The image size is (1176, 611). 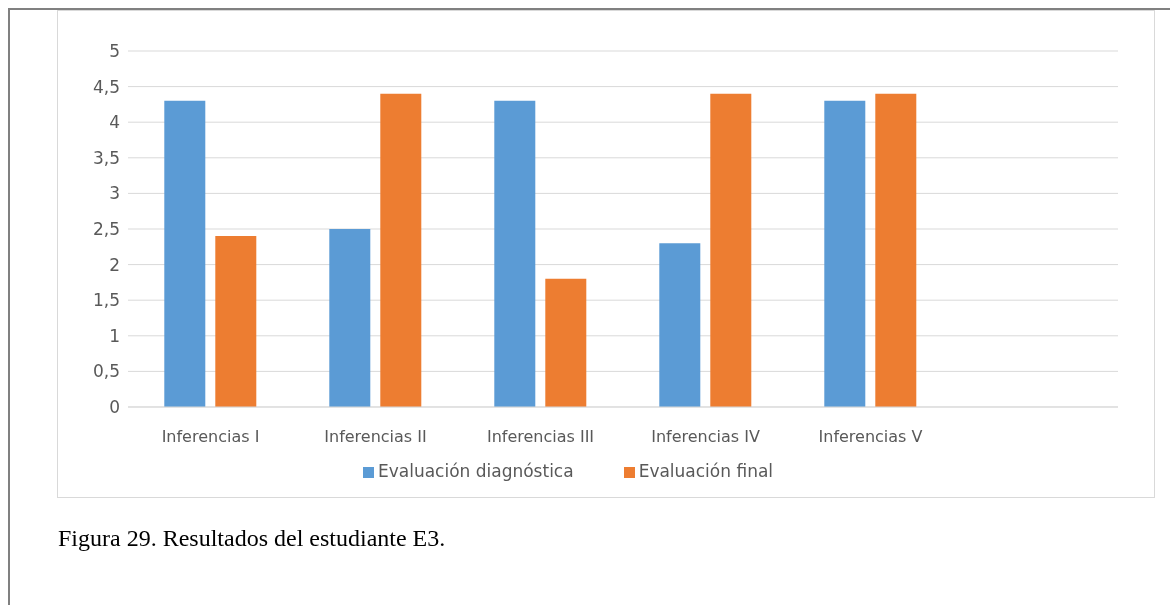 I want to click on y-tick-label: 1,5, so click(x=106, y=300).